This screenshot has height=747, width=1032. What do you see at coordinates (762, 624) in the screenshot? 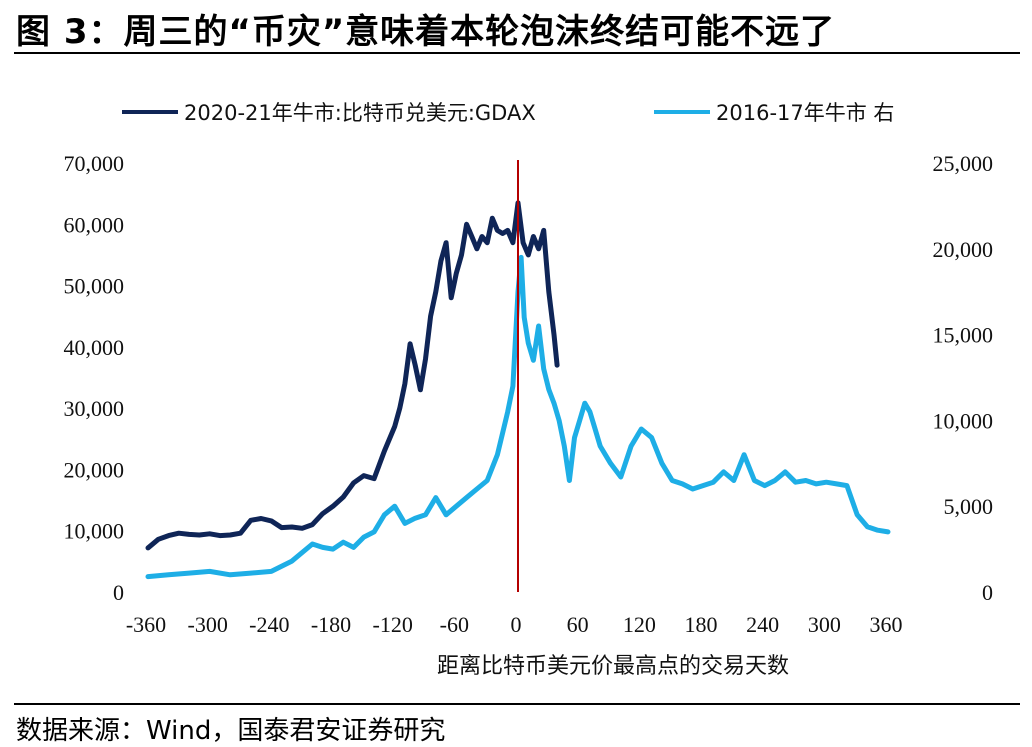
I see `x-tick-label: 240` at bounding box center [762, 624].